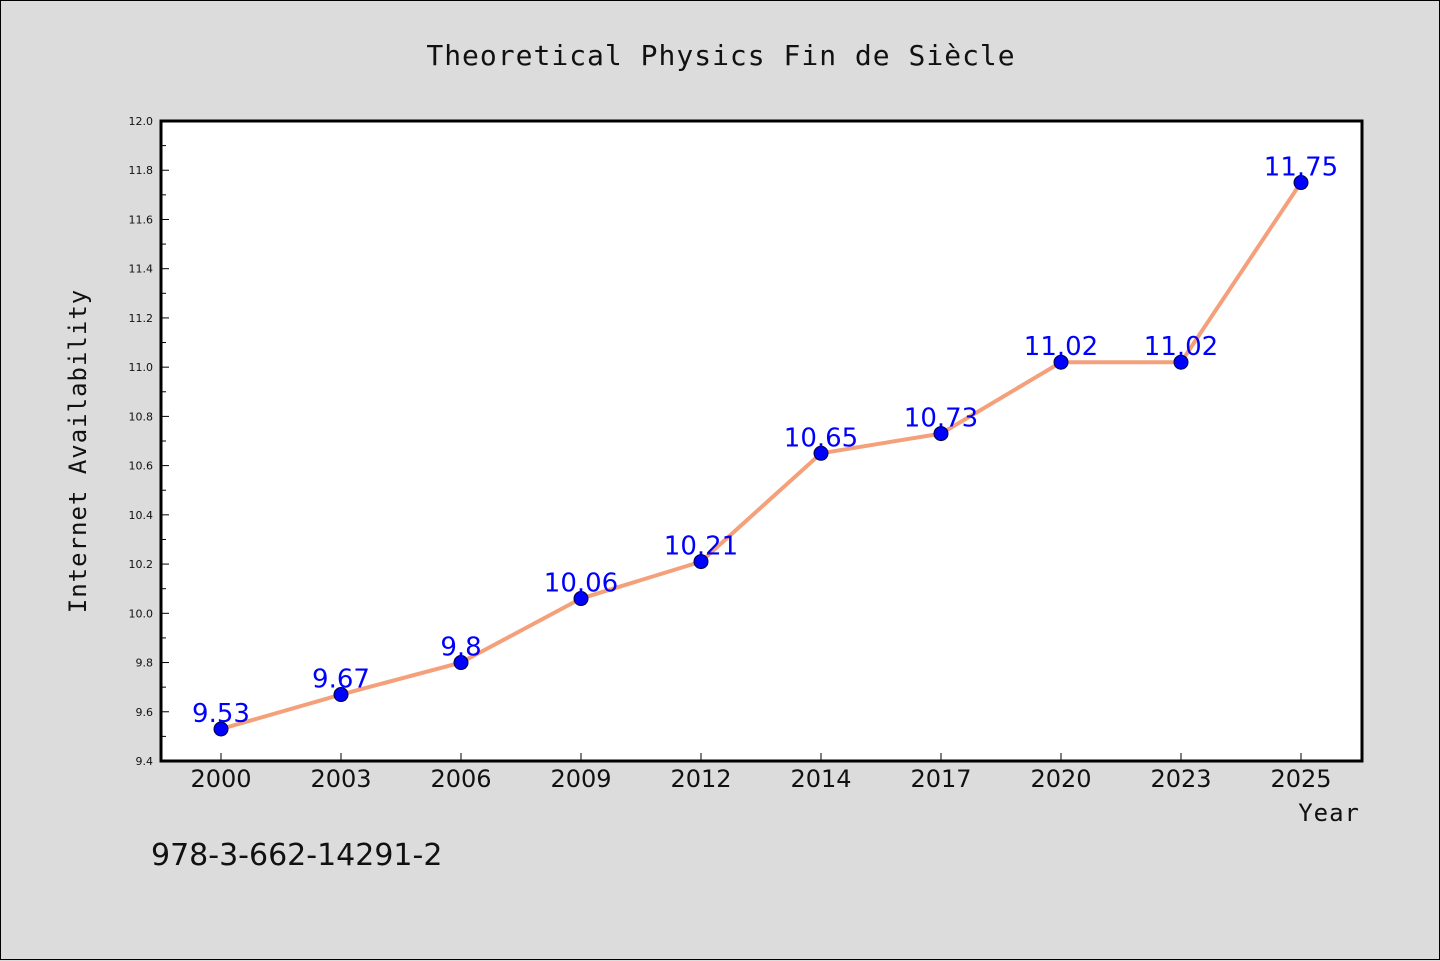 The image size is (1440, 961). Describe the element at coordinates (141, 121) in the screenshot. I see `y-tick-label: 12.0` at that location.